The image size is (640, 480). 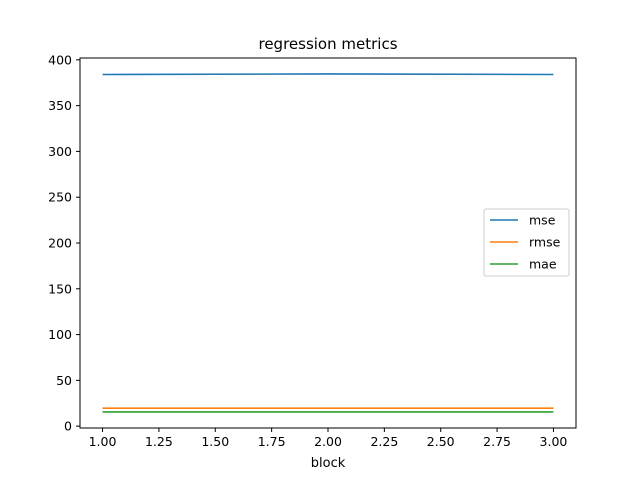 I want to click on y-tick-label: 100, so click(x=60, y=334).